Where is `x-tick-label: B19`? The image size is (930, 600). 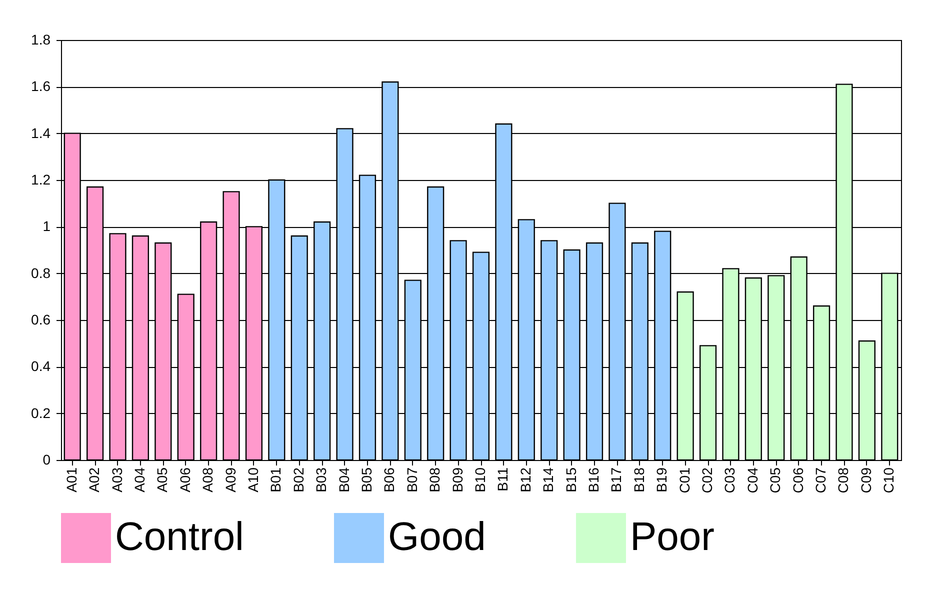
x-tick-label: B19 is located at coordinates (662, 479).